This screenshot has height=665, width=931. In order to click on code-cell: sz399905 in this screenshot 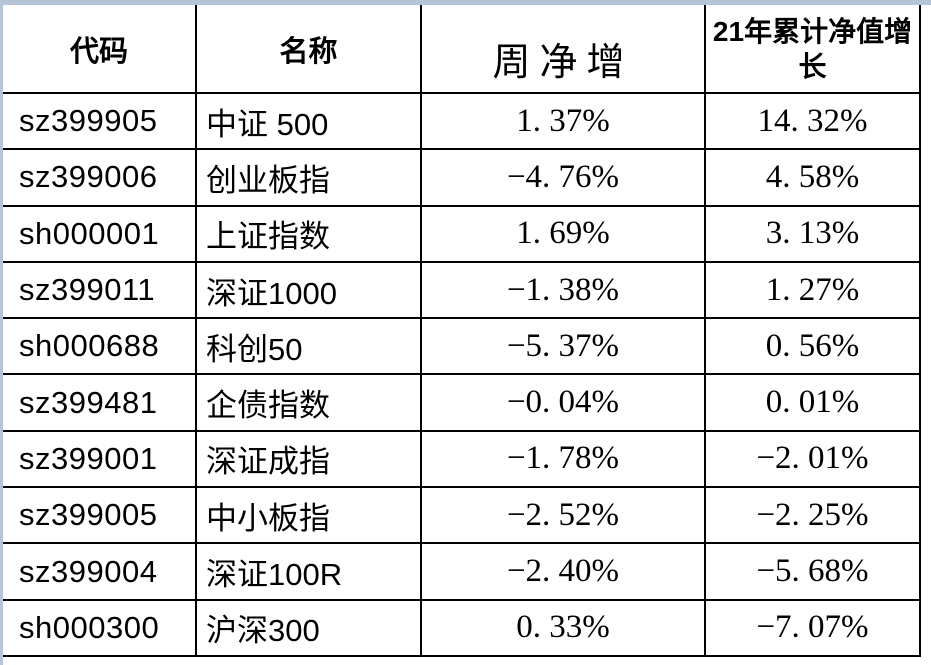, I will do `click(100, 121)`.